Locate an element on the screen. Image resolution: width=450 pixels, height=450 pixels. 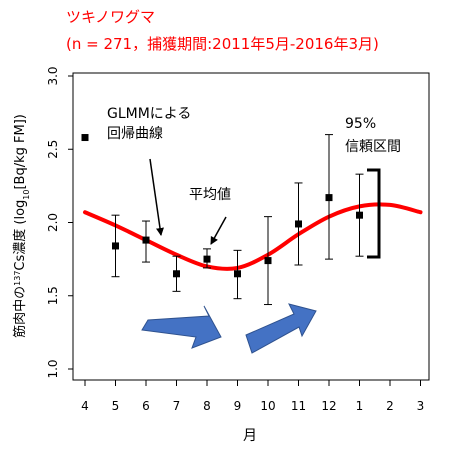
x-tick-label: 10 is located at coordinates (267, 406).